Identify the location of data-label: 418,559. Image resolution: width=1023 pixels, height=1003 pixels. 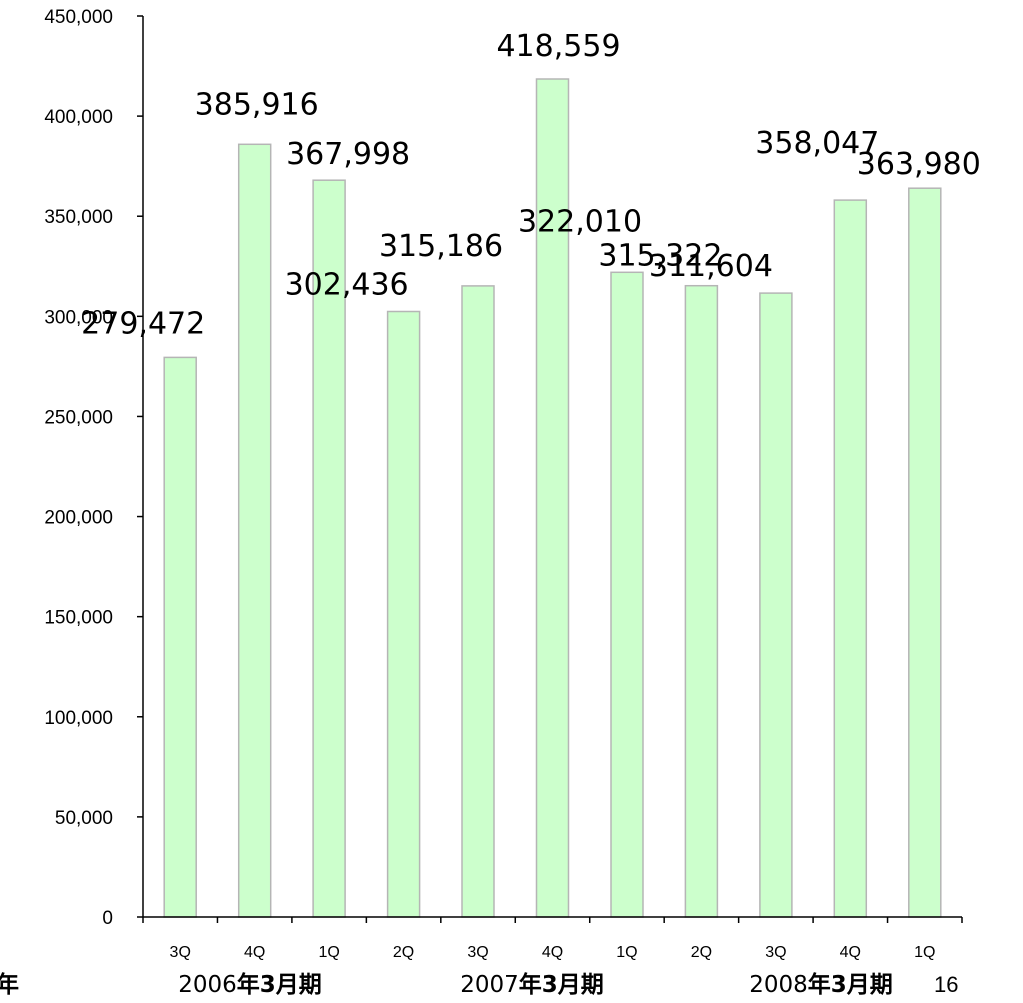
(558, 46).